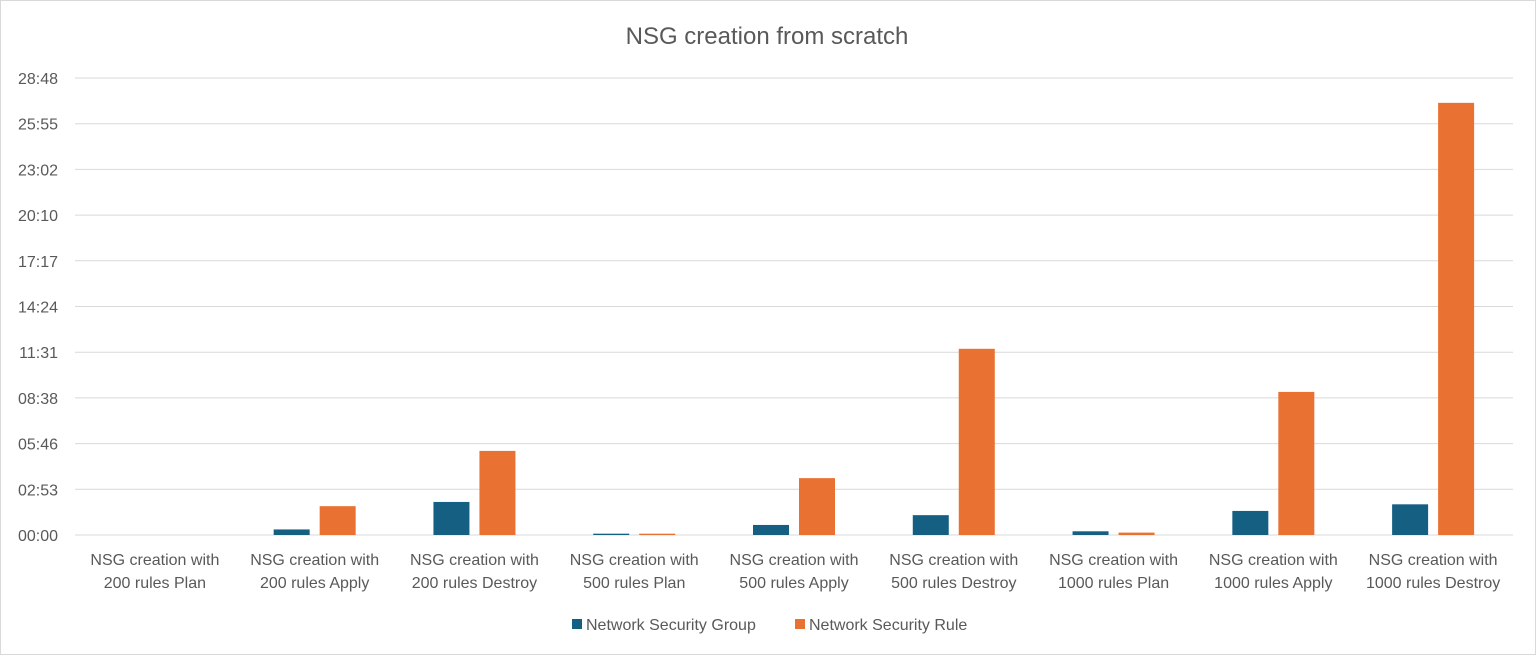 This screenshot has width=1536, height=655. I want to click on y-tick-label: 05:46, so click(38, 445).